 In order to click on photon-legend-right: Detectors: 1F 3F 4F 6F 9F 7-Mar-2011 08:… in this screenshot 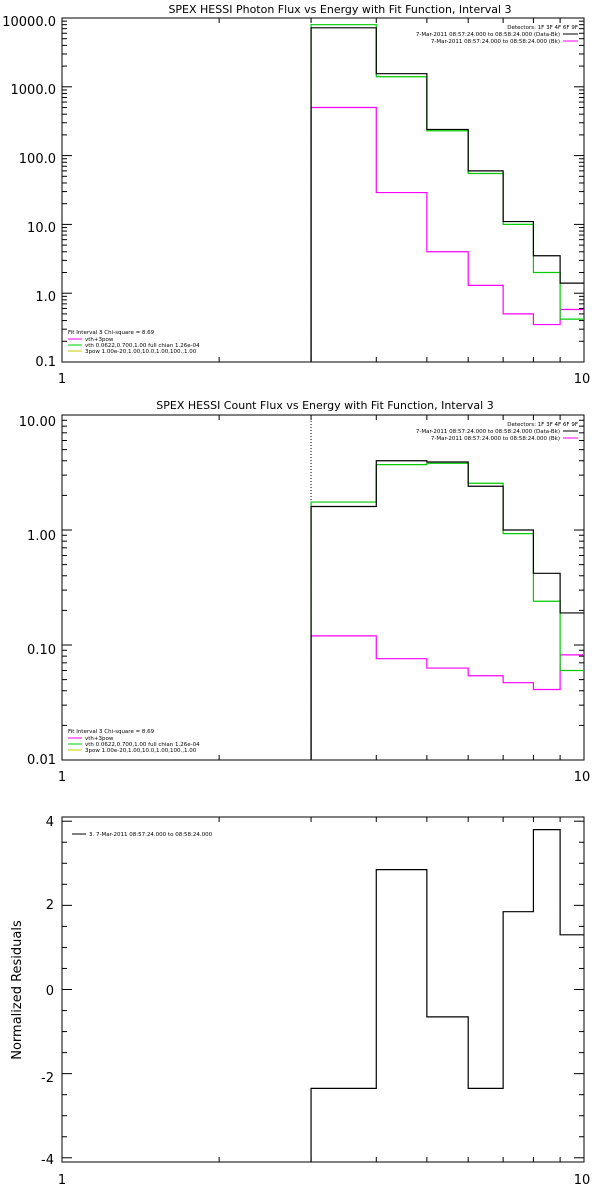, I will do `click(497, 35)`.